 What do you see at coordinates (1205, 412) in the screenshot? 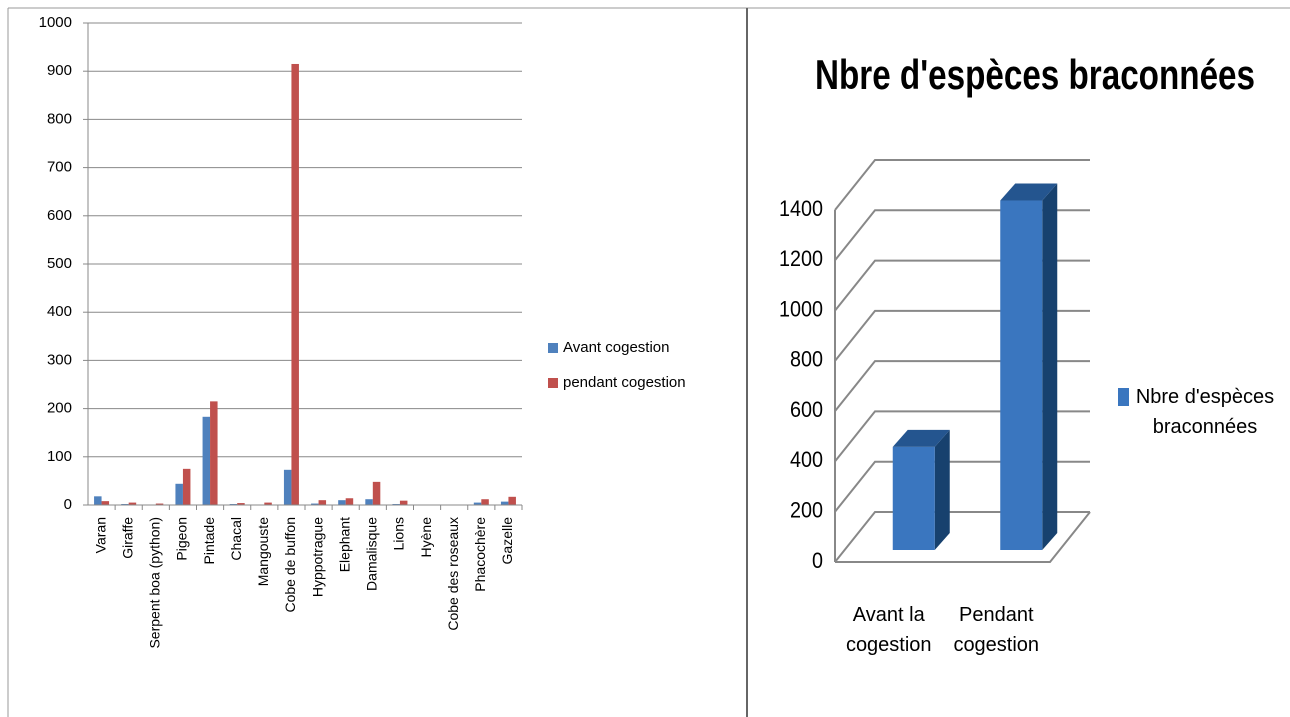
I see `legend-label: Nbre d'espèces braconnées` at bounding box center [1205, 412].